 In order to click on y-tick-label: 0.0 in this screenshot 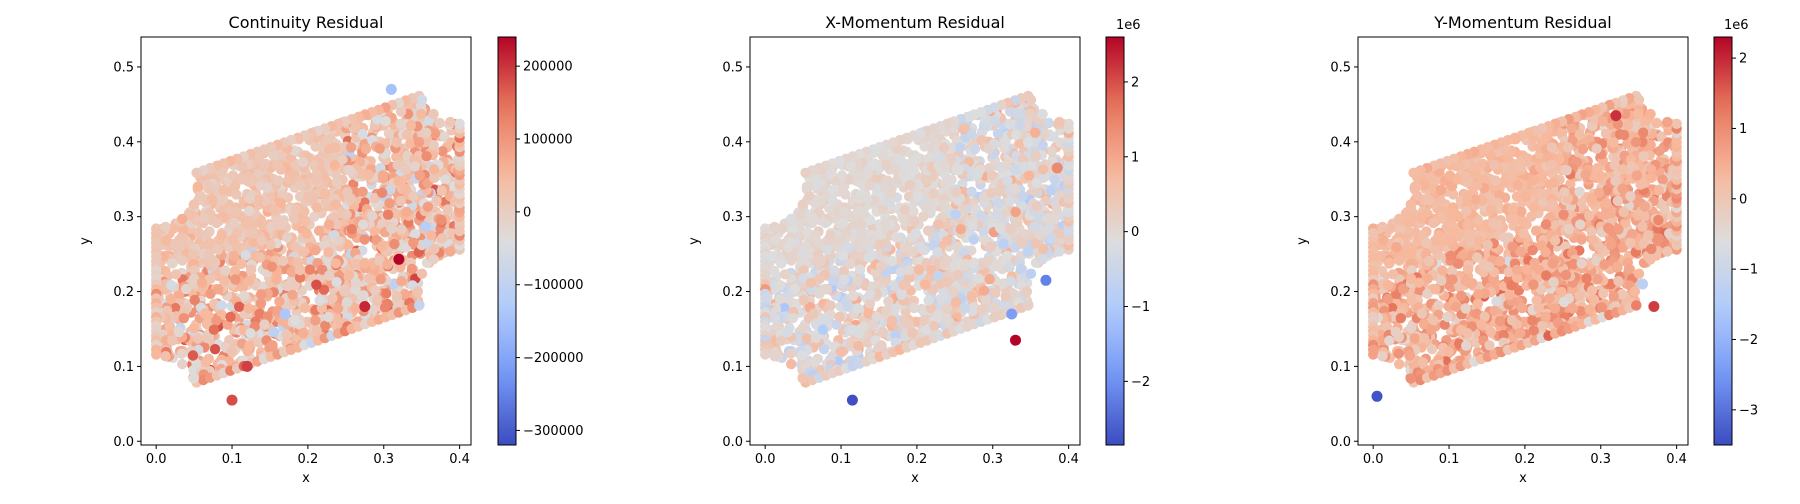, I will do `click(732, 442)`.